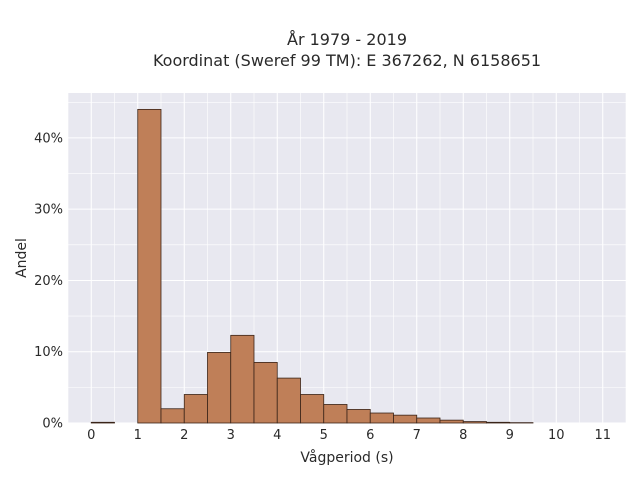 The width and height of the screenshot is (640, 480). Describe the element at coordinates (602, 435) in the screenshot. I see `x-tick-label: 11` at that location.